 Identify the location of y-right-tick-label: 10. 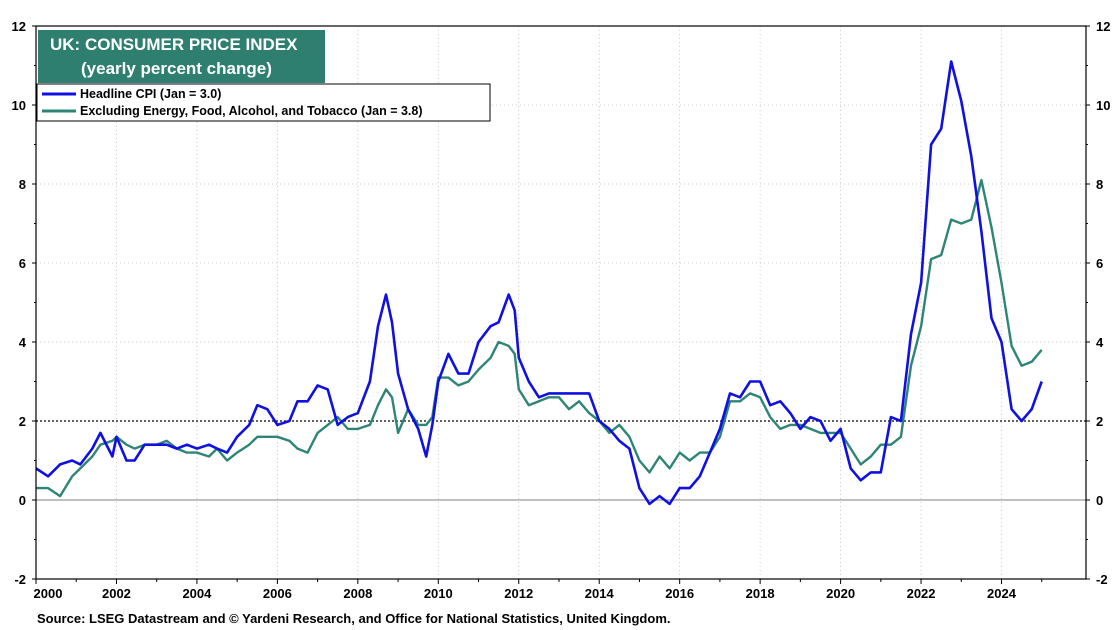
(1103, 105).